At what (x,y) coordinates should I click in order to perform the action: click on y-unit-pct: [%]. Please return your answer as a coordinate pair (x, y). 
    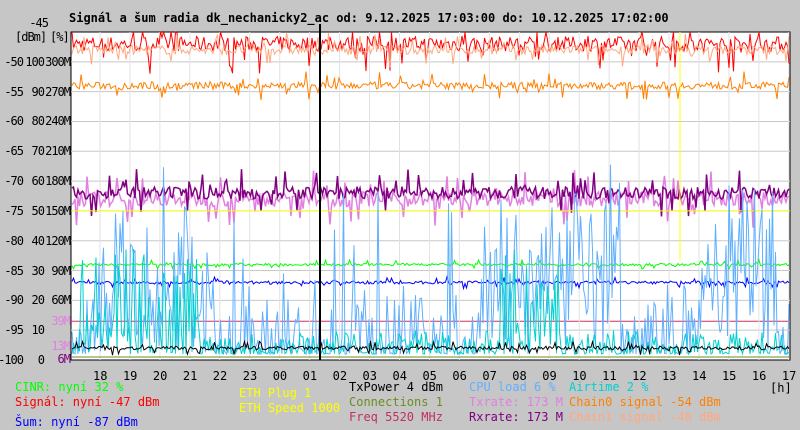
    Looking at the image, I should click on (60, 37).